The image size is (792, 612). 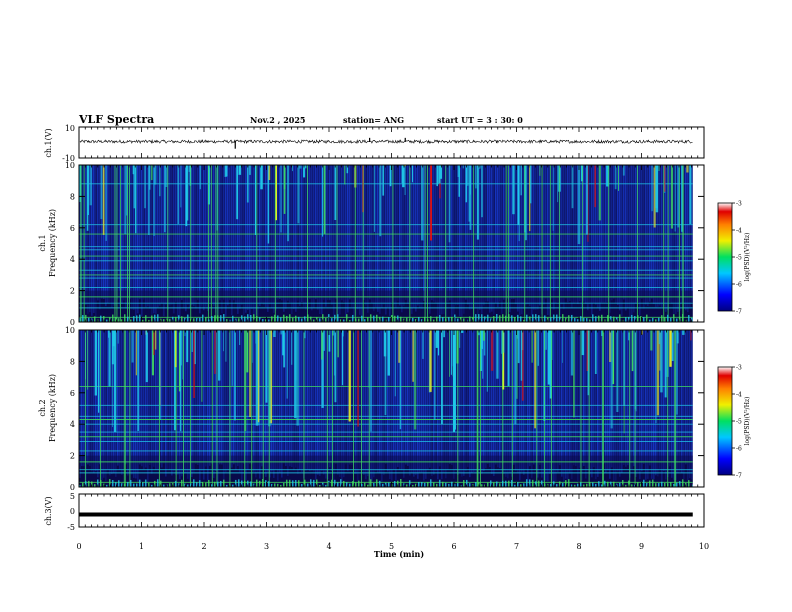 What do you see at coordinates (392, 546) in the screenshot?
I see `time-axis-tick-labels: 0 1 2 3 4 5 6 7 8 9 10` at bounding box center [392, 546].